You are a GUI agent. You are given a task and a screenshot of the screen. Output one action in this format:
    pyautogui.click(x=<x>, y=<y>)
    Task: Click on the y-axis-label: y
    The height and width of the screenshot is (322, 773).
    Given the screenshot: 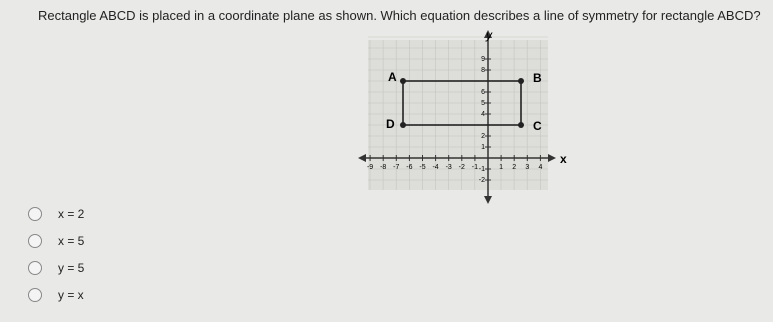 What is the action you would take?
    pyautogui.click(x=489, y=35)
    